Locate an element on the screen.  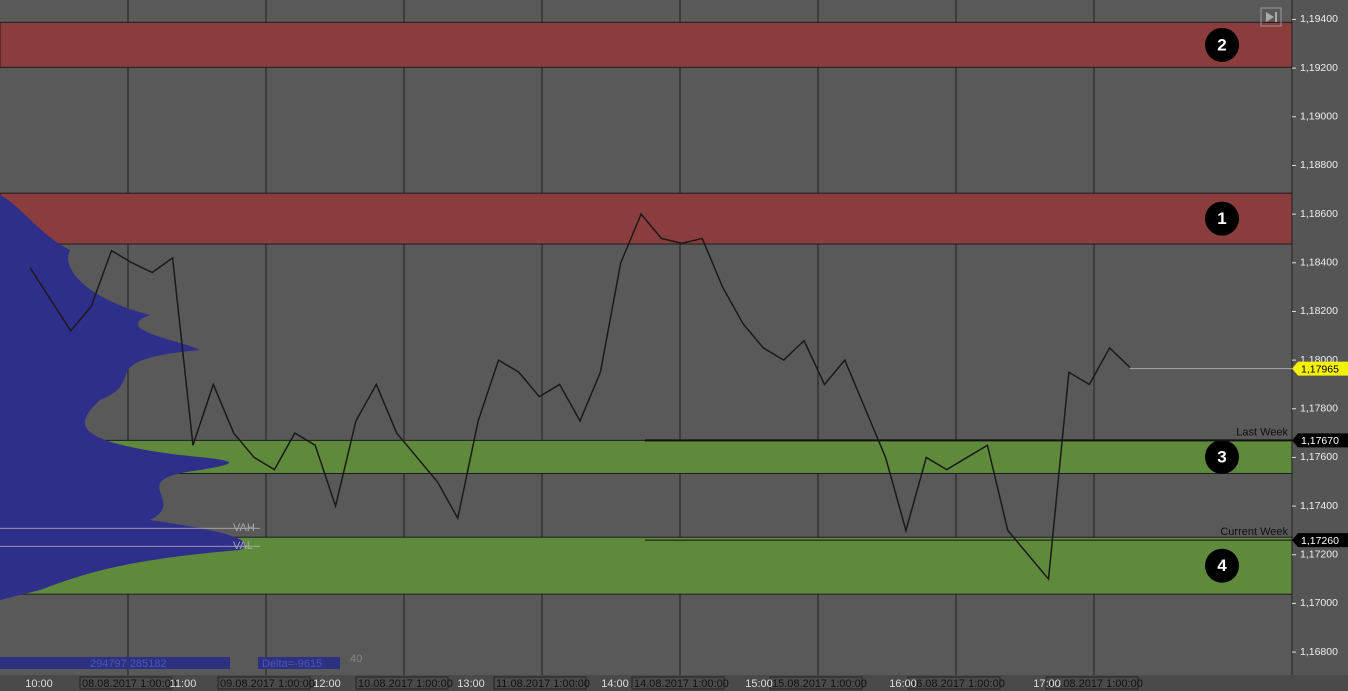
y-tick-label: 1,18200 is located at coordinates (1319, 311).